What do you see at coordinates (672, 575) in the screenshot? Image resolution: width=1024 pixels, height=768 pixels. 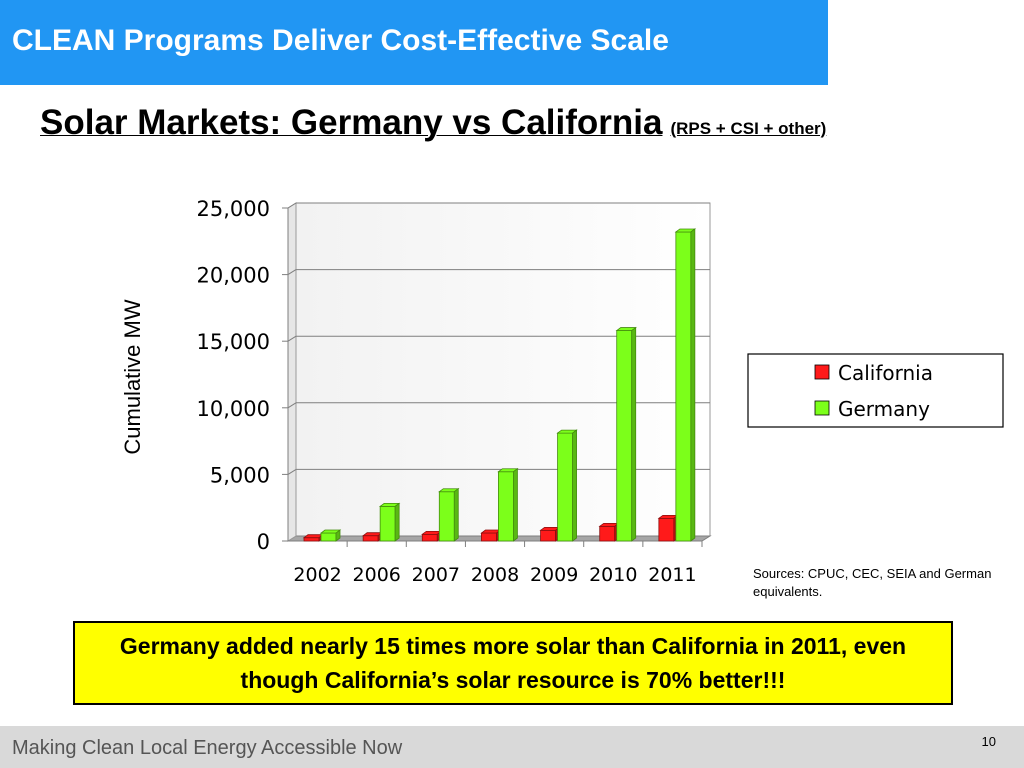 I see `x-tick-label: 2011` at bounding box center [672, 575].